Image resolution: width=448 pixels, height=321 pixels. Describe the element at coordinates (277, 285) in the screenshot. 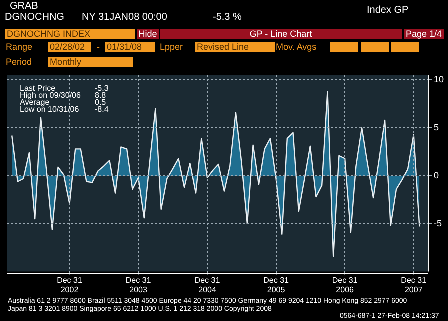

I see `x-tick-label: Dec 31 2005` at that location.